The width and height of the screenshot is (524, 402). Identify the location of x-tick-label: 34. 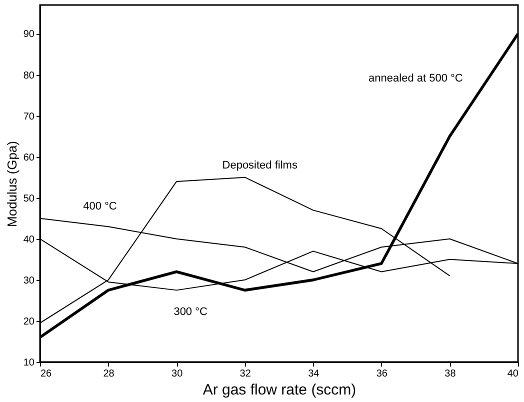
(314, 374).